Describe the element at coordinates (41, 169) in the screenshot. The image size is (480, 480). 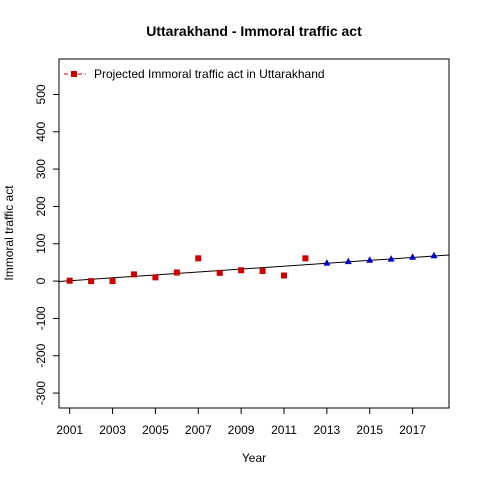
I see `y-tick-label: 300` at that location.